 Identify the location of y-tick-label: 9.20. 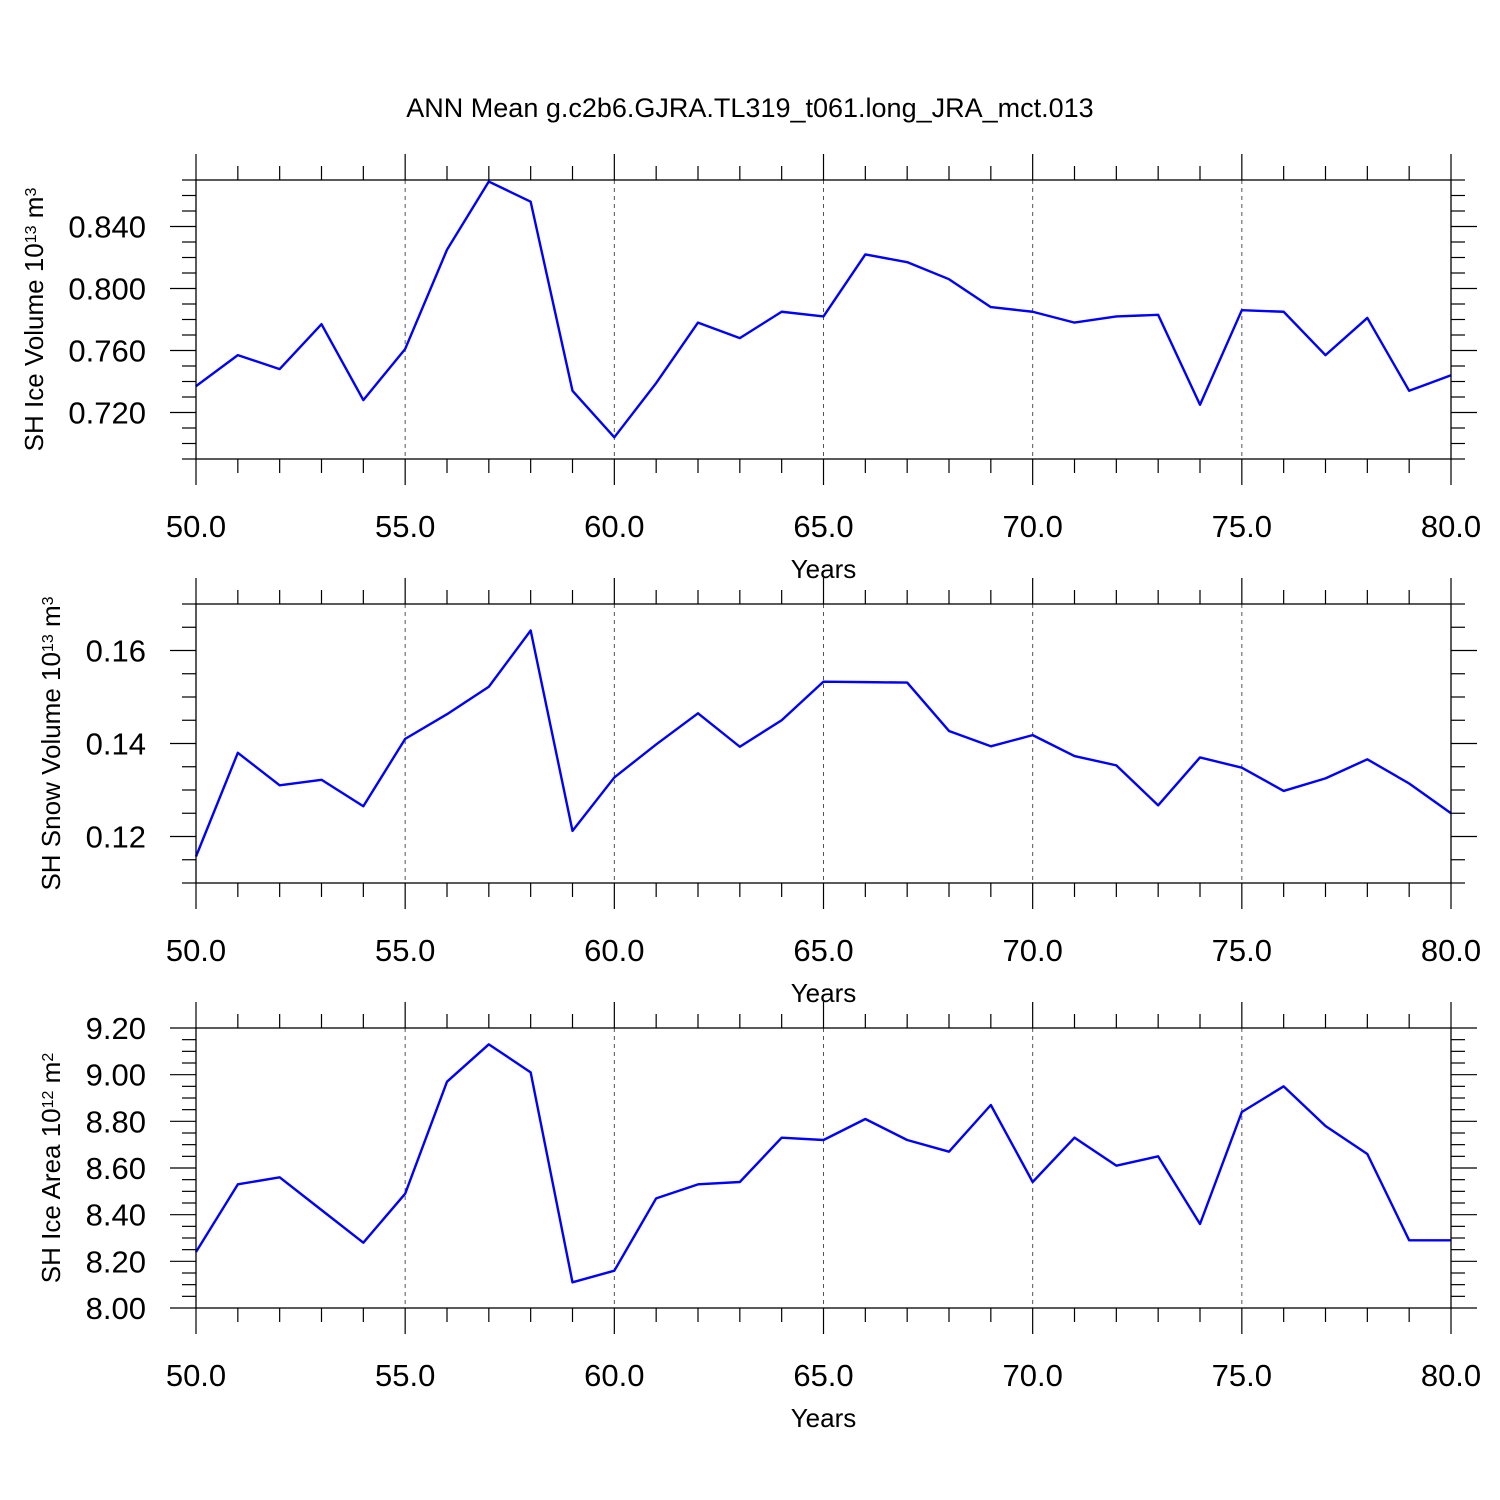
(116, 1028).